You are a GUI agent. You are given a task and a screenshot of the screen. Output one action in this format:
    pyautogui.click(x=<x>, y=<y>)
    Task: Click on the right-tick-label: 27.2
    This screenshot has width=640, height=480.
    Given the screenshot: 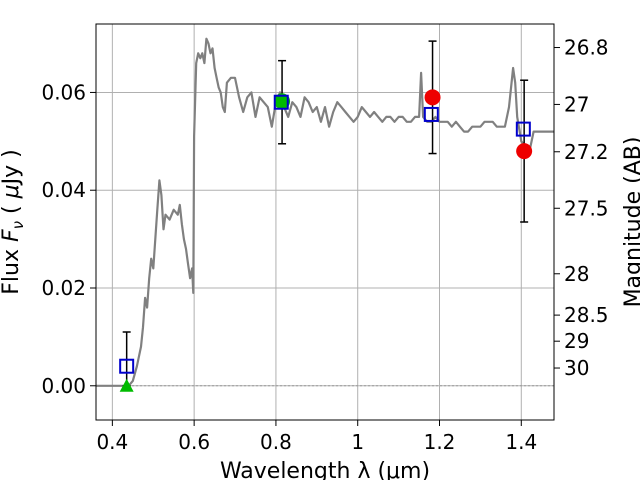 What is the action you would take?
    pyautogui.click(x=586, y=152)
    